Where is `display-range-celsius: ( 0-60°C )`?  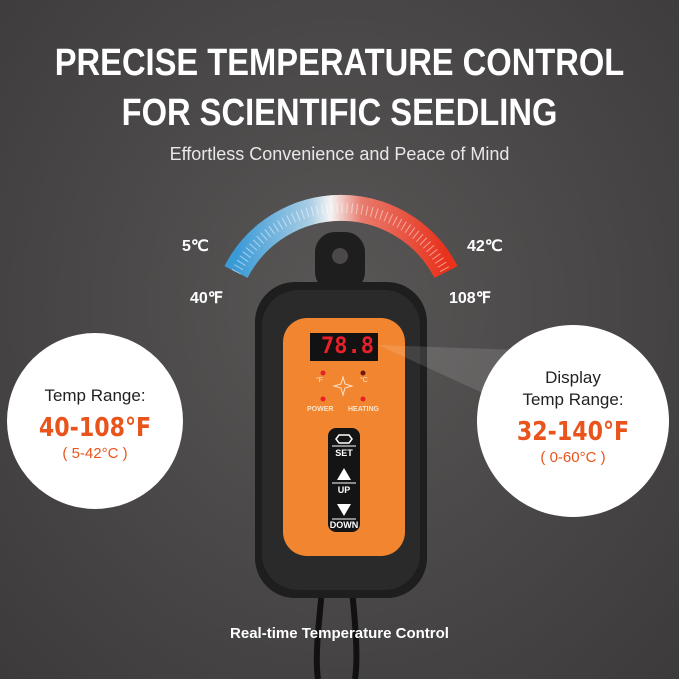
display-range-celsius: ( 0-60°C ) is located at coordinates (573, 457).